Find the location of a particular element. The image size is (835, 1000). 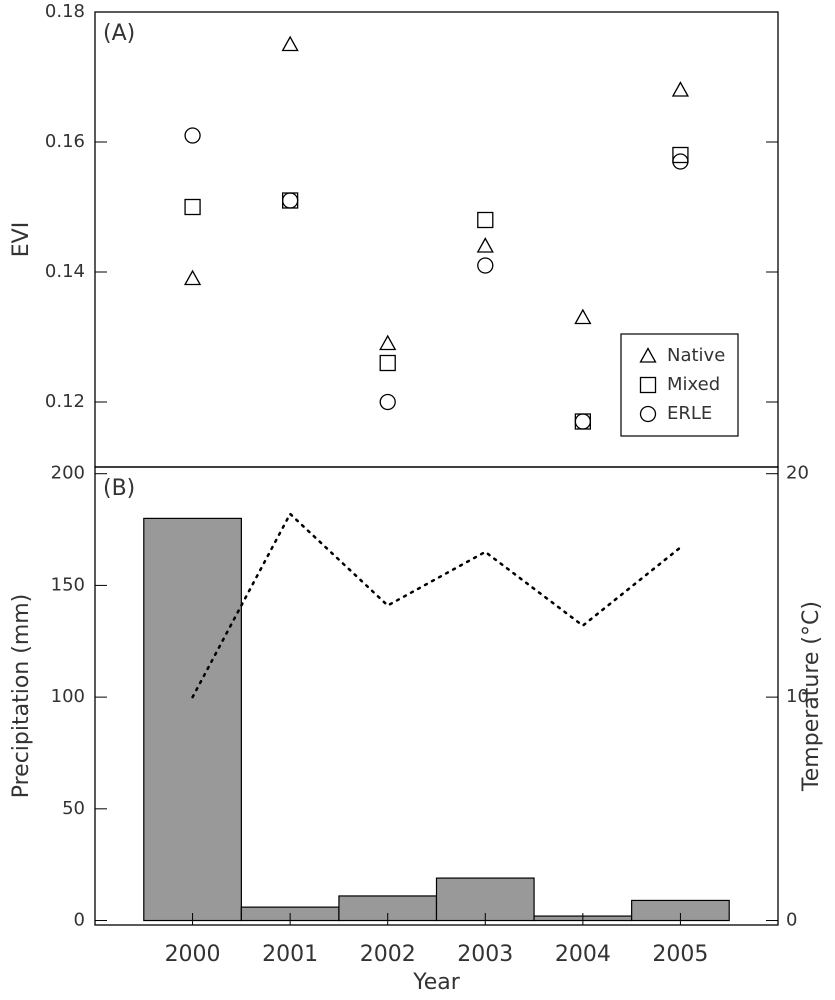

legend-label: ERLE is located at coordinates (689, 413).